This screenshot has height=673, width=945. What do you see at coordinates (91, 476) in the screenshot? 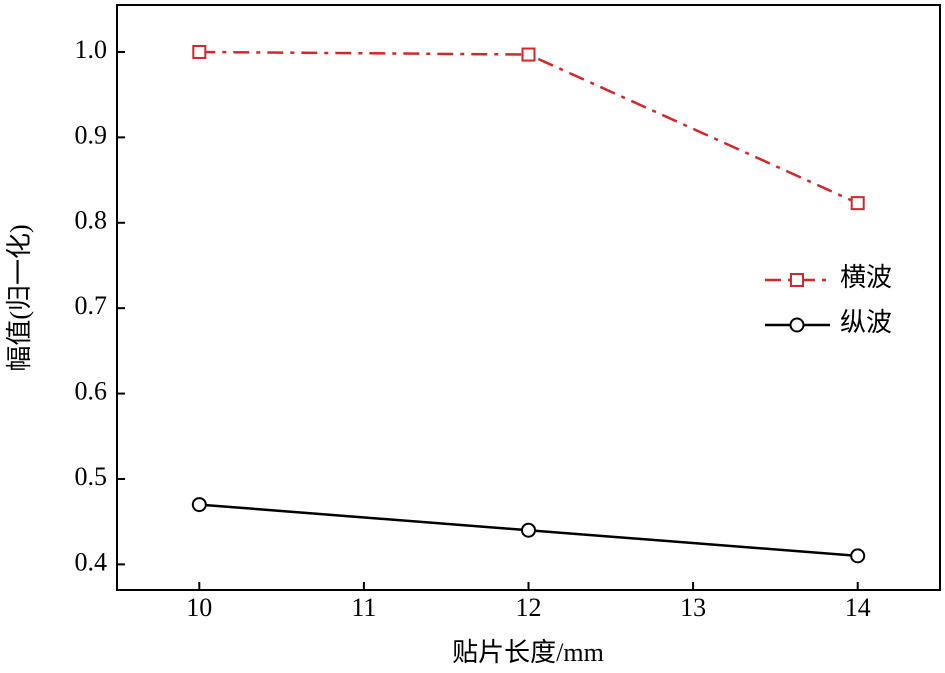
I see `y-tick-label: 0.5` at bounding box center [91, 476].